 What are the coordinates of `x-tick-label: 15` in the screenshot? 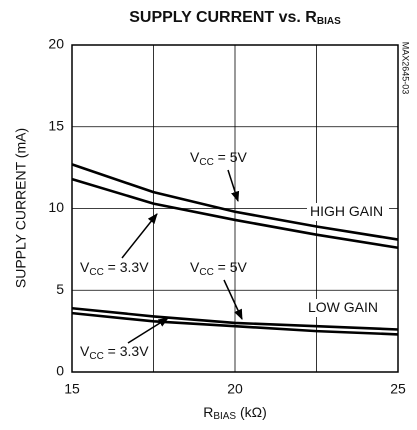 It's located at (72, 389).